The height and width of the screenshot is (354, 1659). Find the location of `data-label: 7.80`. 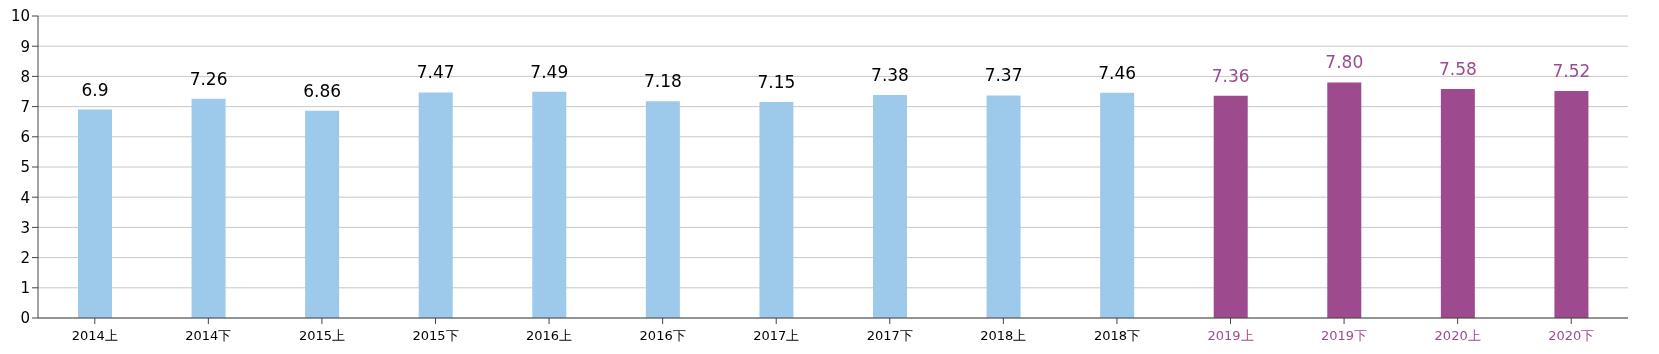

data-label: 7.80 is located at coordinates (1344, 62).